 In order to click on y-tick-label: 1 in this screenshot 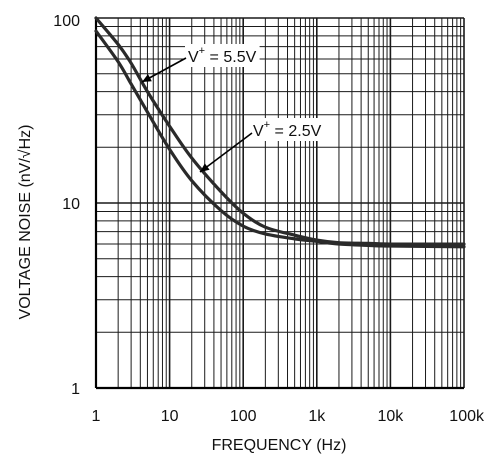, I will do `click(75, 389)`.